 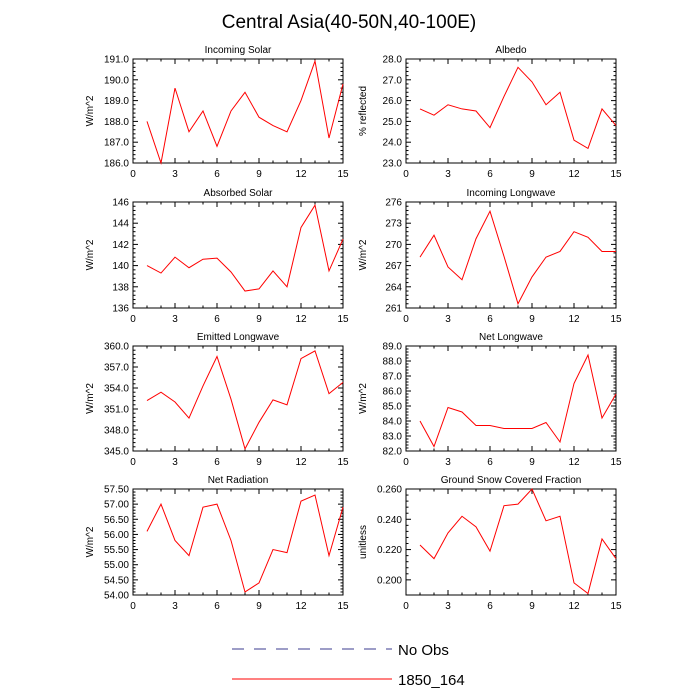 I want to click on absorbed-solar-ytick-label: 144, so click(x=120, y=224).